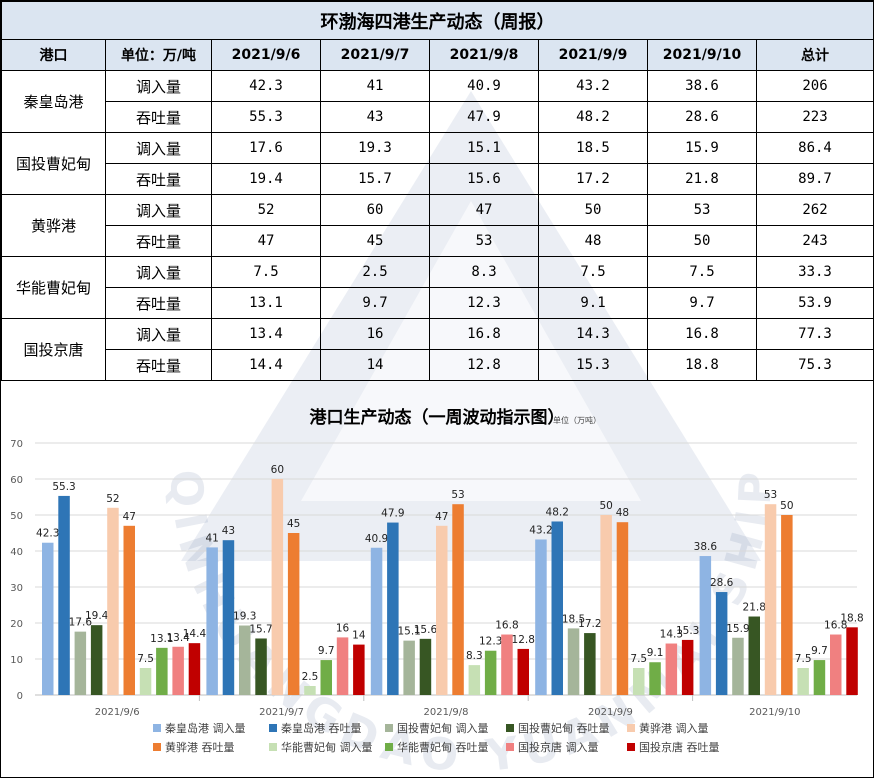 The width and height of the screenshot is (874, 778). I want to click on value-cell: 13.4, so click(266, 334).